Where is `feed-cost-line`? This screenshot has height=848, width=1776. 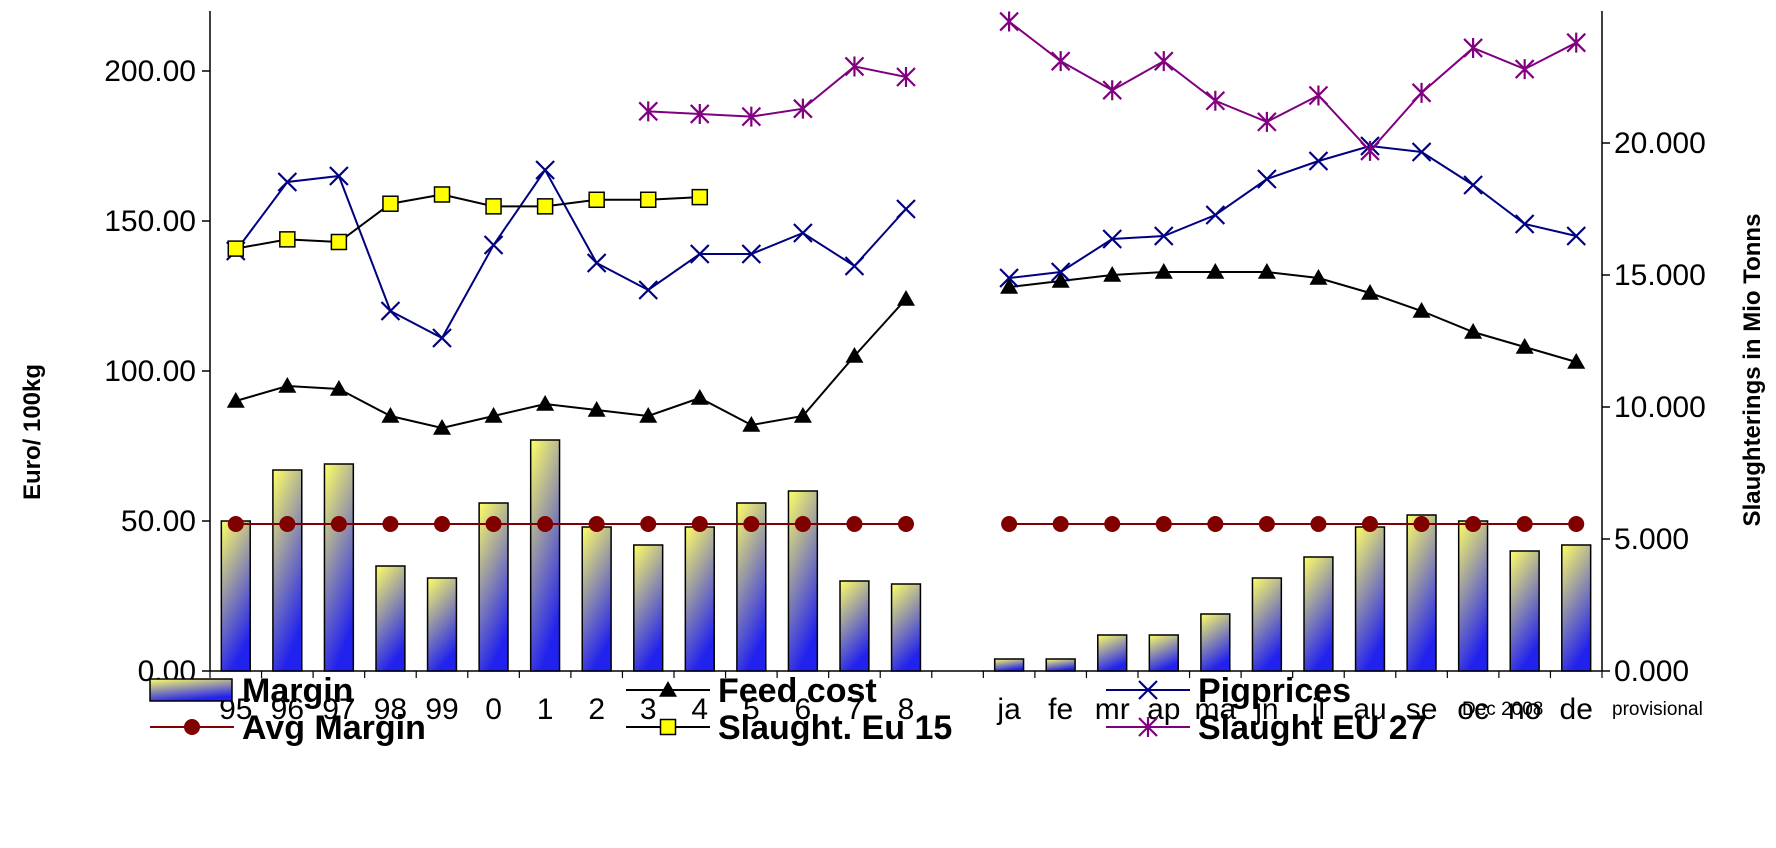
feed-cost-line is located at coordinates (571, 364).